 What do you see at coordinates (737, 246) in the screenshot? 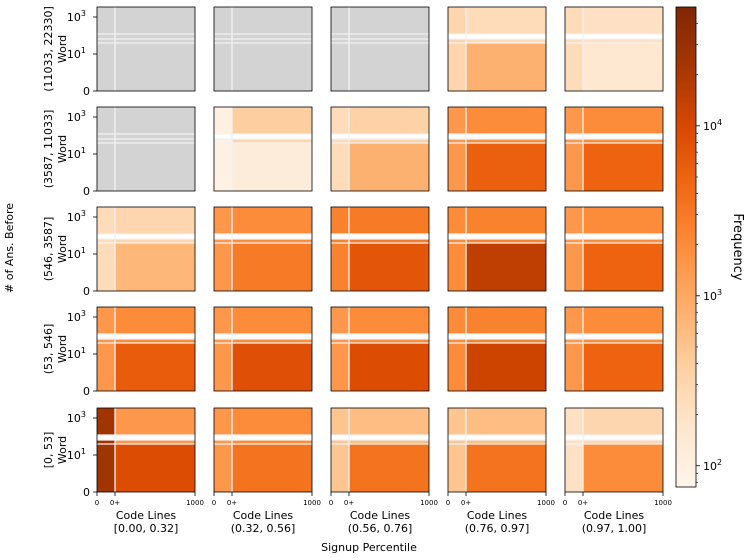
I see `colorbar-label: Frequency` at bounding box center [737, 246].